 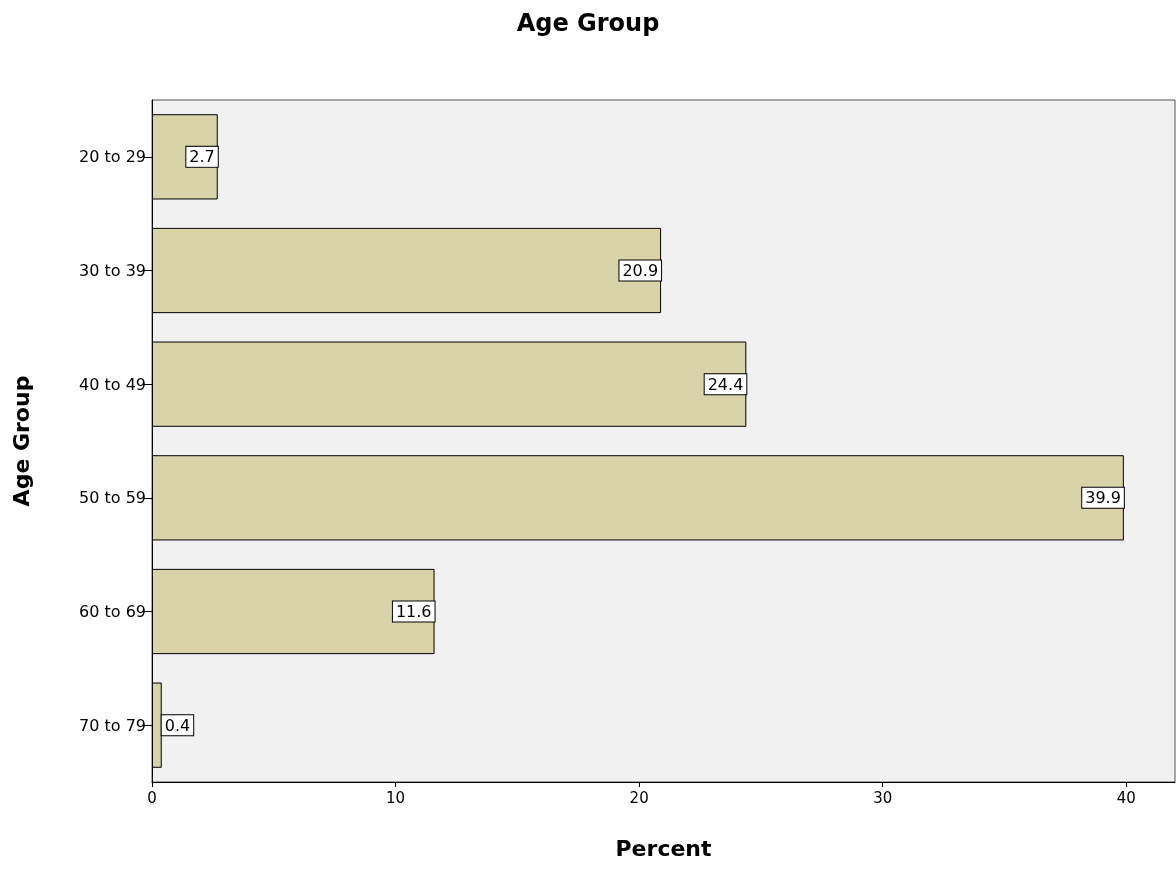 I want to click on data-label: 20.9, so click(x=640, y=270).